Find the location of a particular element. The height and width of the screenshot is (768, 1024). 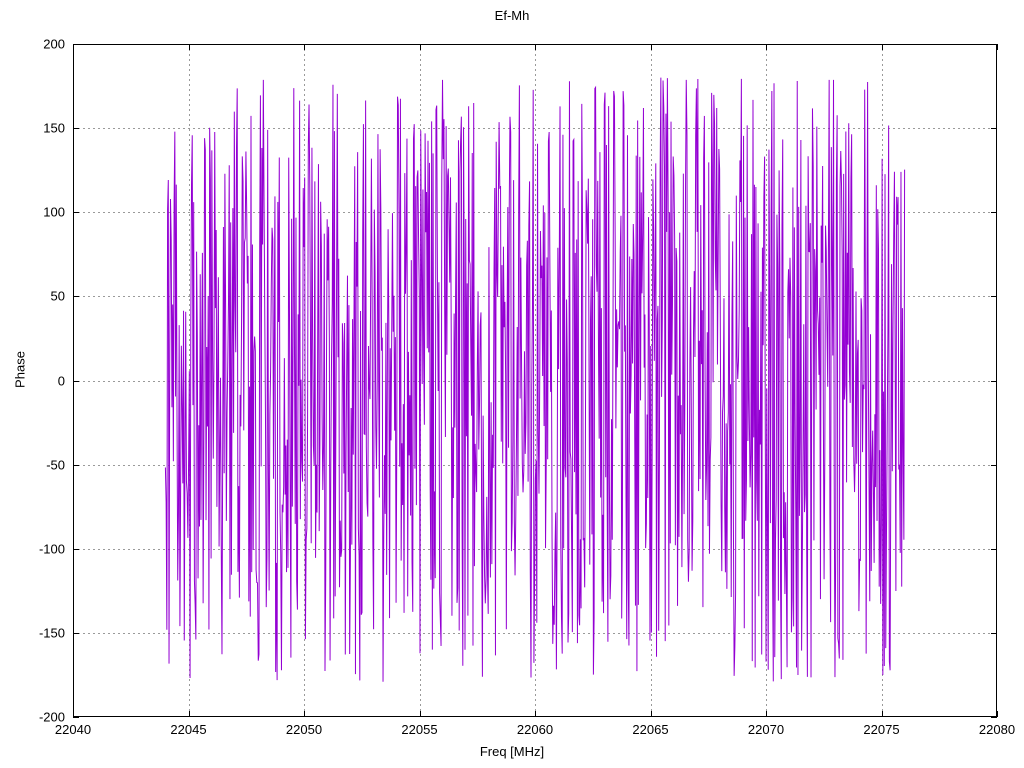

x-axis-label: Freq [MHz] is located at coordinates (512, 751).